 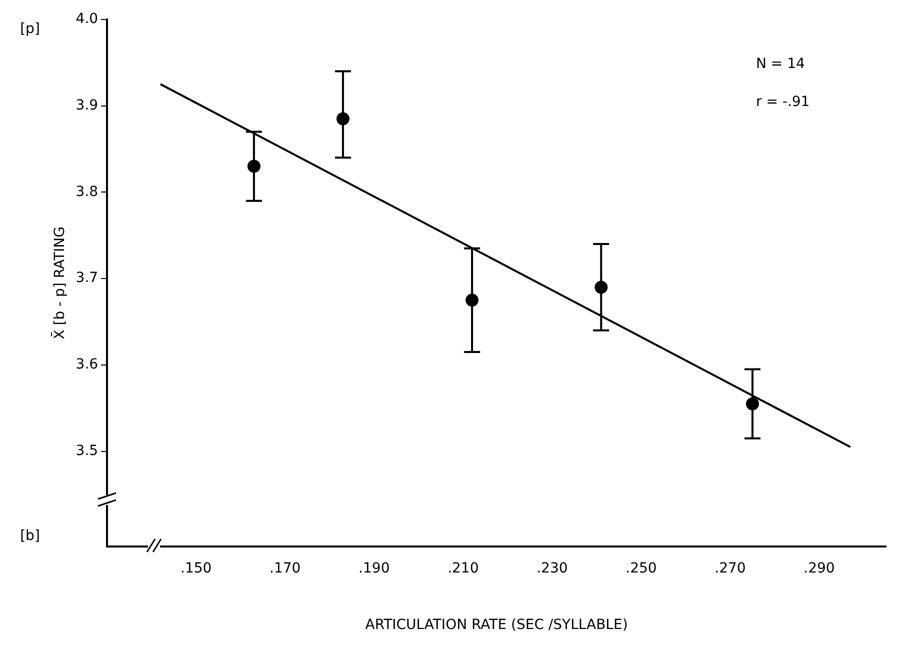 What do you see at coordinates (59, 283) in the screenshot?
I see `y-axis-title: X̄ [b - p] RATING` at bounding box center [59, 283].